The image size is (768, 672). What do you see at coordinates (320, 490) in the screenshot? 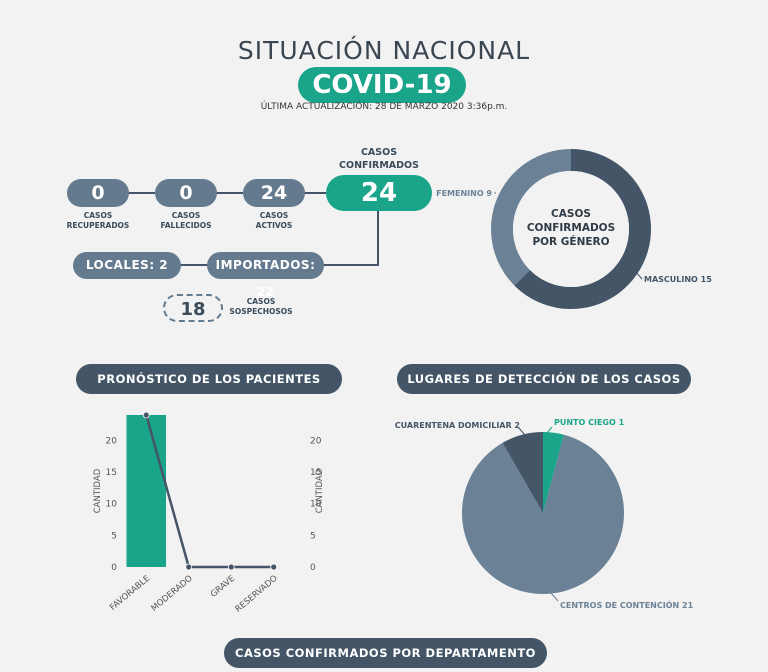
I see `y-axis-label-right: CANTIDAD` at bounding box center [320, 490].